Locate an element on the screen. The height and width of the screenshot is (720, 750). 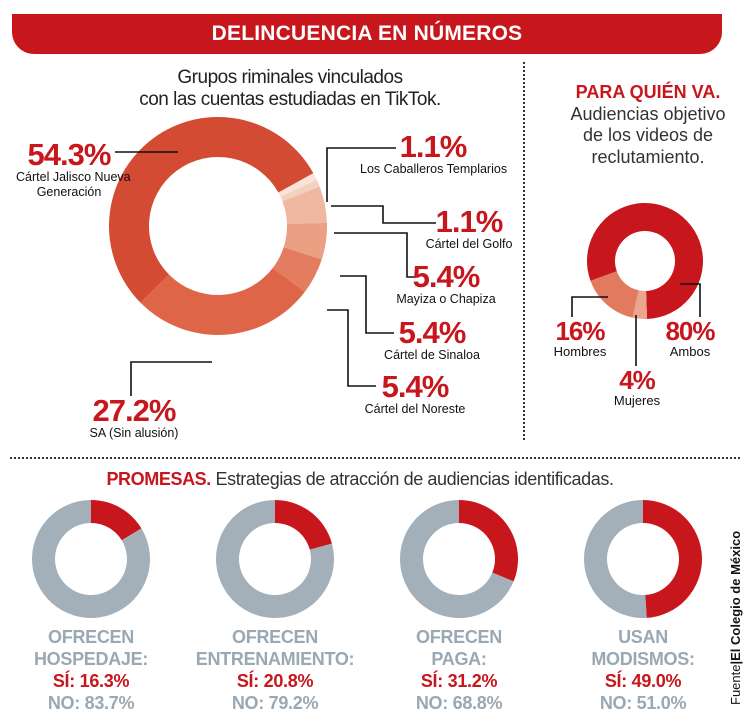
leader-hombres is located at coordinates (589, 306).